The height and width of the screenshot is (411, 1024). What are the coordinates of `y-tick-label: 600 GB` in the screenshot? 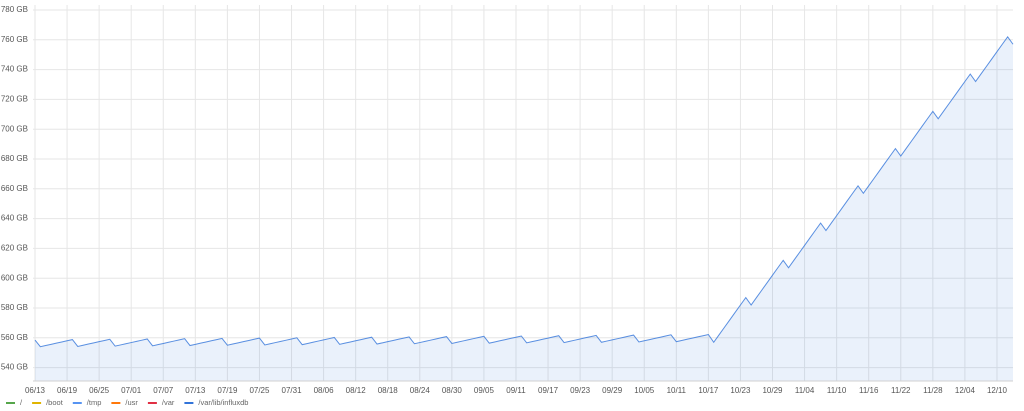 It's located at (14, 277).